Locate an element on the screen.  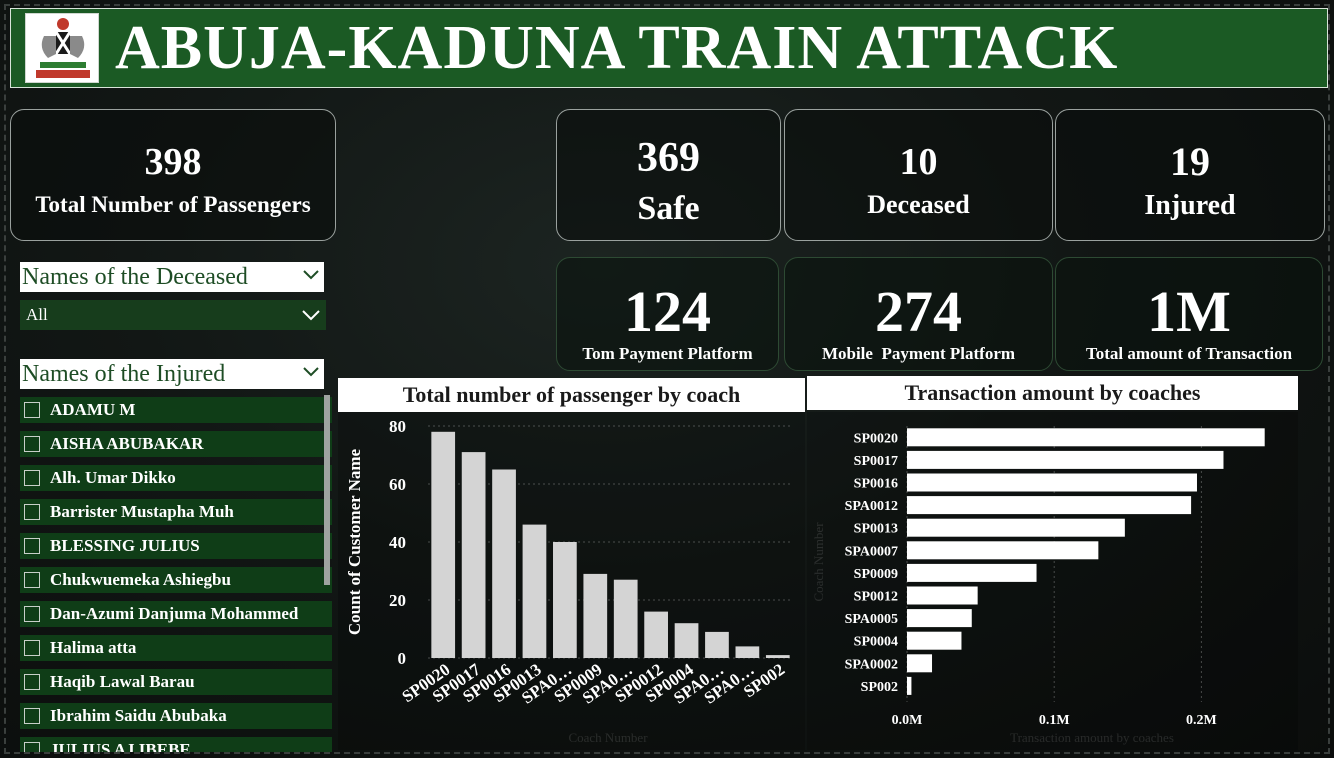
deceased-slicer-header: Names of the Deceased is located at coordinates (172, 277).